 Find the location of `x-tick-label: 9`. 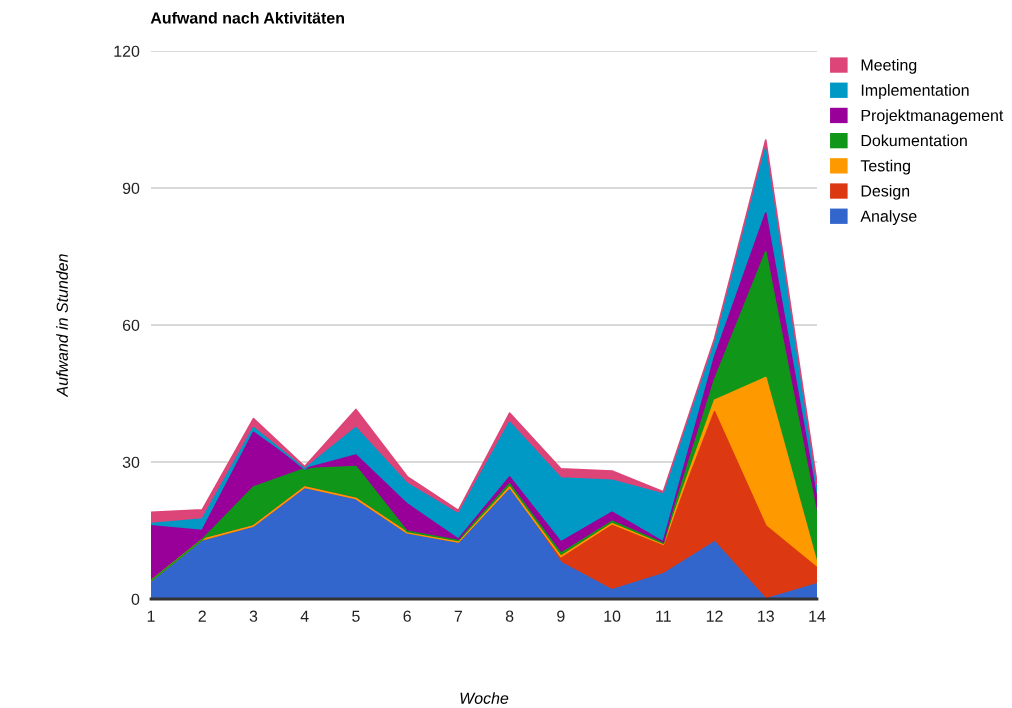

x-tick-label: 9 is located at coordinates (561, 616).